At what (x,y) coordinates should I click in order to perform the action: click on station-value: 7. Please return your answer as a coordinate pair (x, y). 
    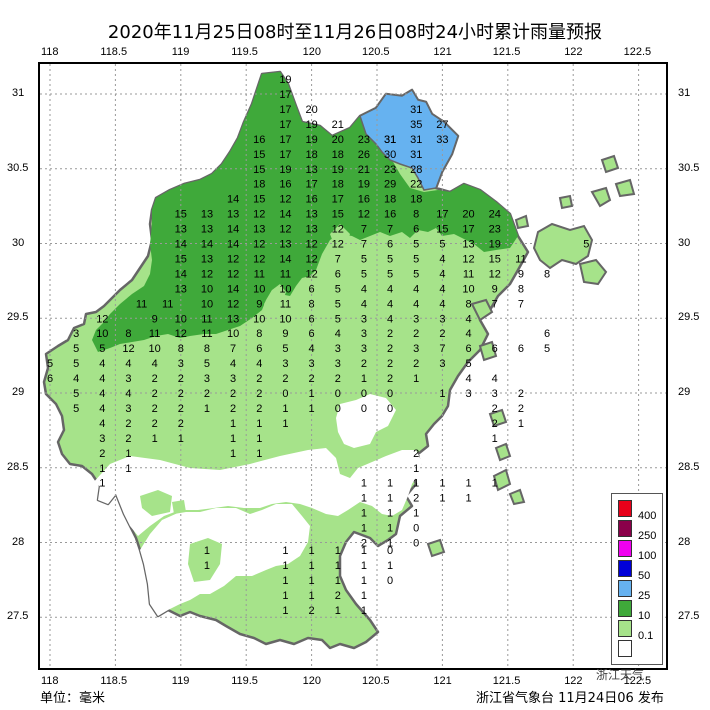
    Looking at the image, I should click on (233, 349).